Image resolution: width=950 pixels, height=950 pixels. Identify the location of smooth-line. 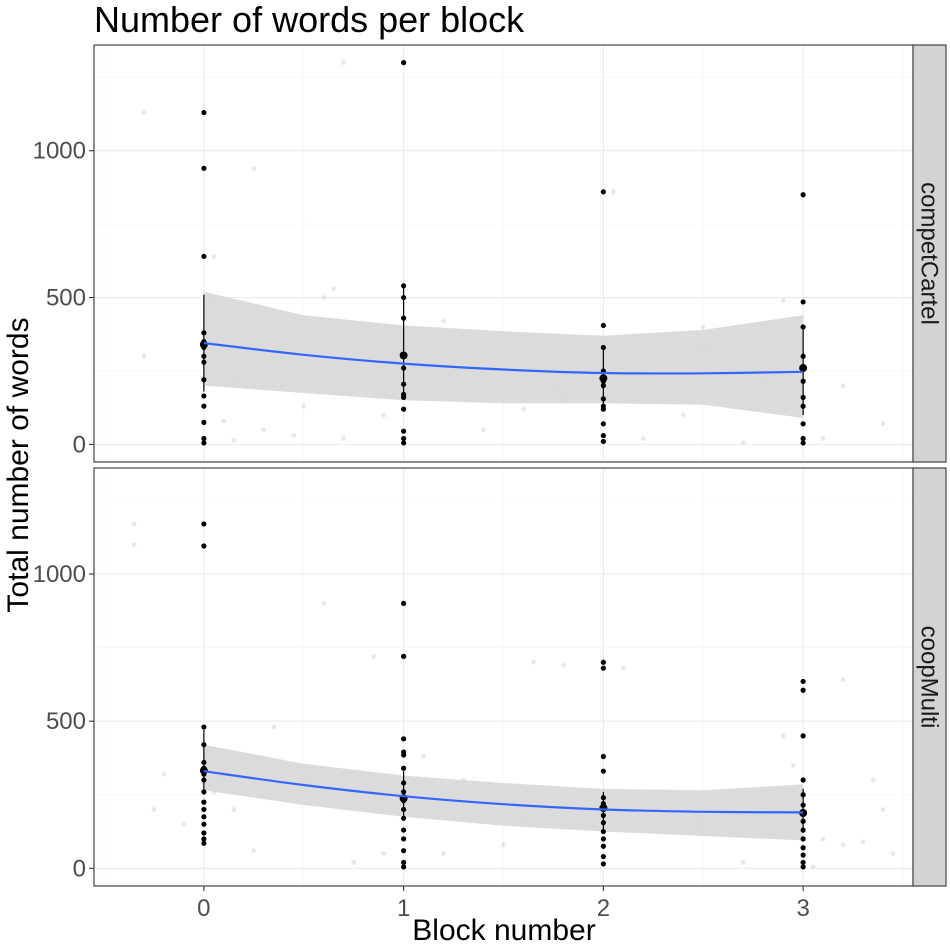
(503, 358).